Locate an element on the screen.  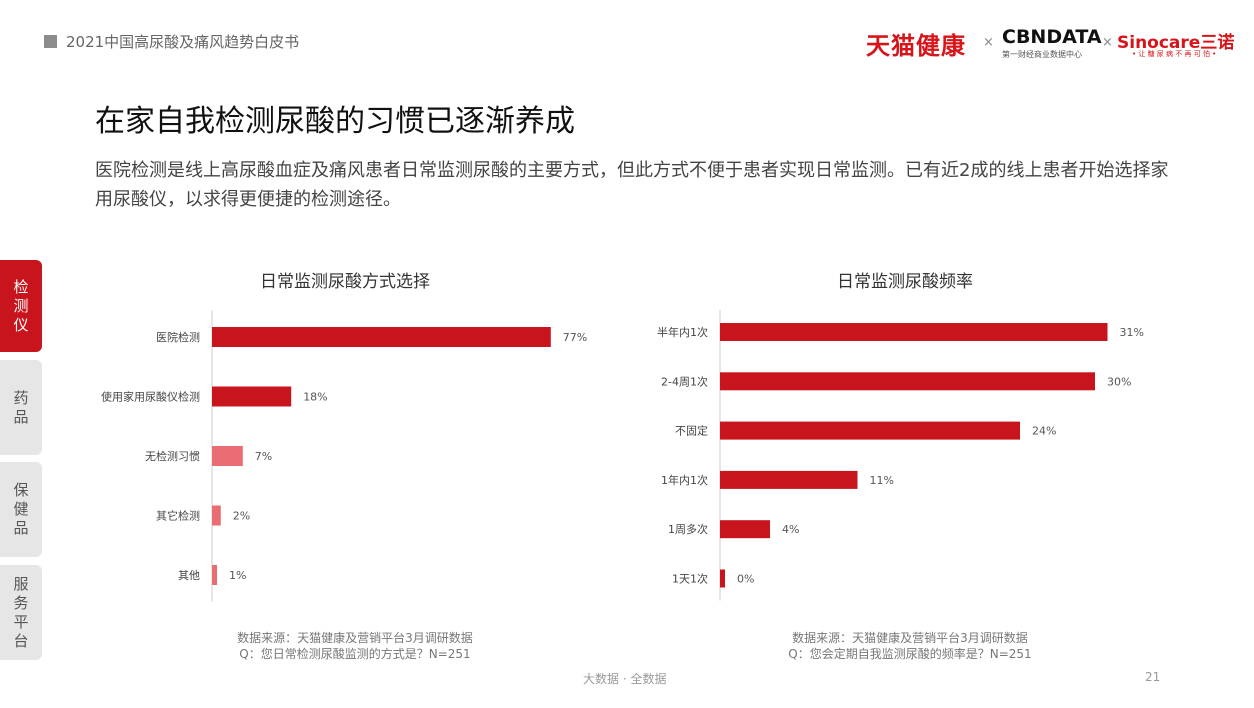
chart-1-category-label: 医院检测 is located at coordinates (178, 337).